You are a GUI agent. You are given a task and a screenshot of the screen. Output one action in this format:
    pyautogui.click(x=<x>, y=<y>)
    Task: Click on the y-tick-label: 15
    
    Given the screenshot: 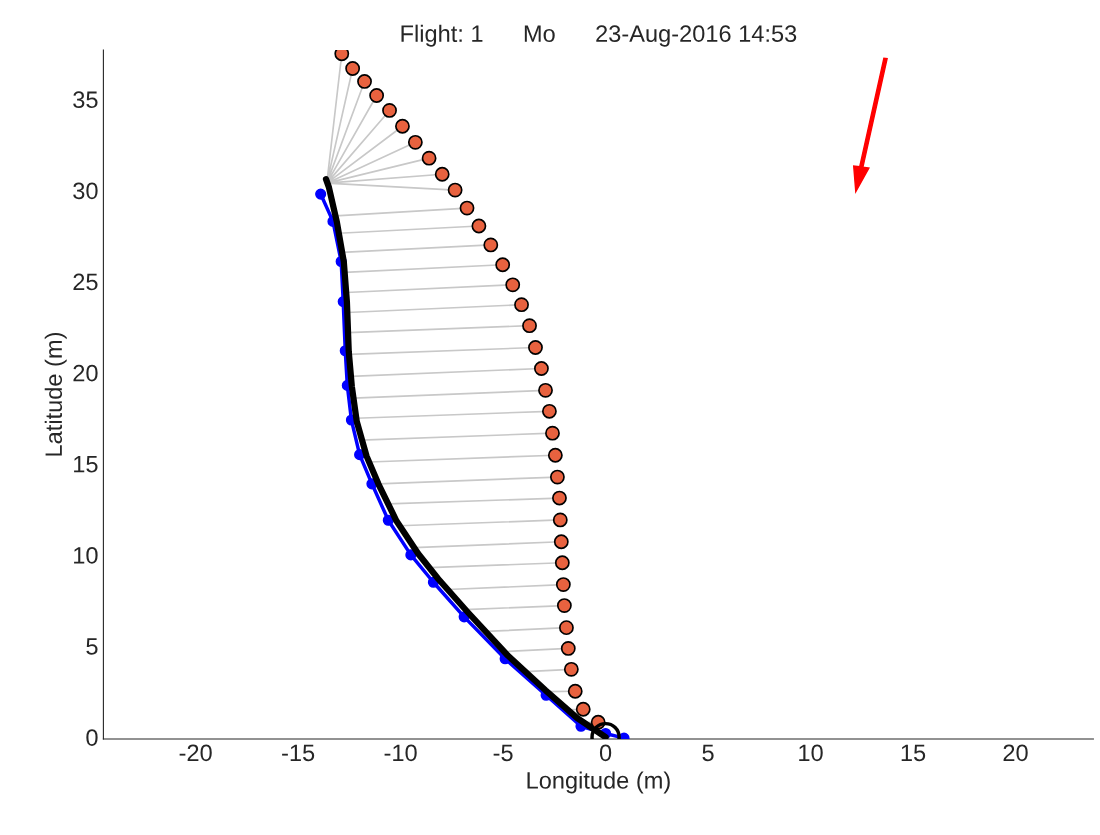 What is the action you would take?
    pyautogui.click(x=86, y=464)
    